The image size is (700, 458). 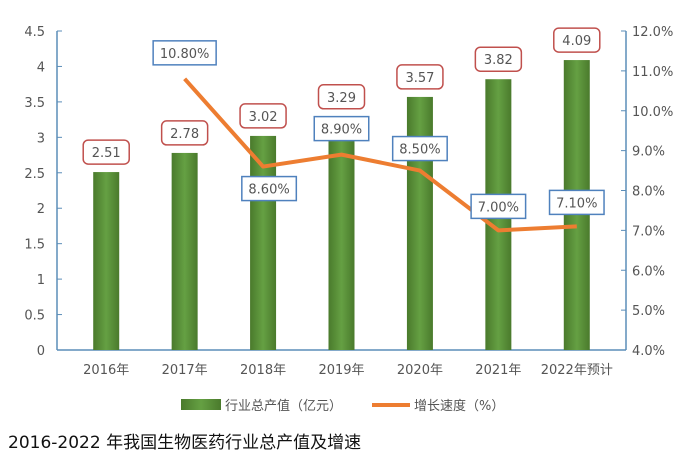 I want to click on bar-data-label: 3.57, so click(x=419, y=78).